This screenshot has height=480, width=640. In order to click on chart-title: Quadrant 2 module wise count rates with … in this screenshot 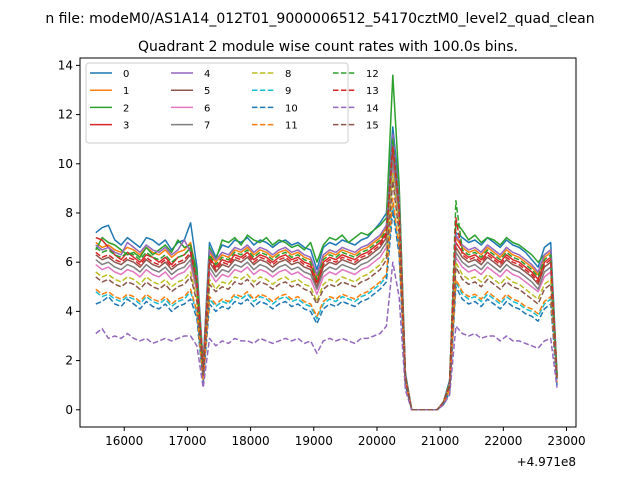, I will do `click(328, 47)`.